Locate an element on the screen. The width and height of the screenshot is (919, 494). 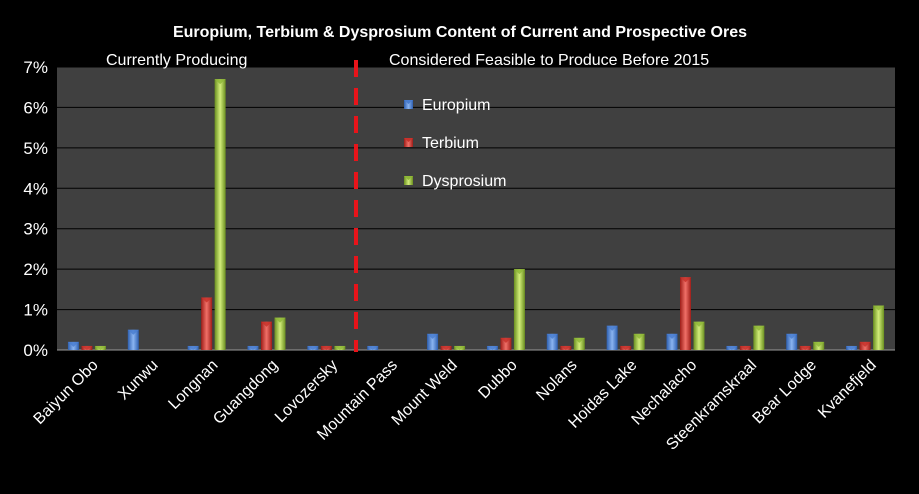
x-tick-label: Baiyun Obo is located at coordinates (66, 392).